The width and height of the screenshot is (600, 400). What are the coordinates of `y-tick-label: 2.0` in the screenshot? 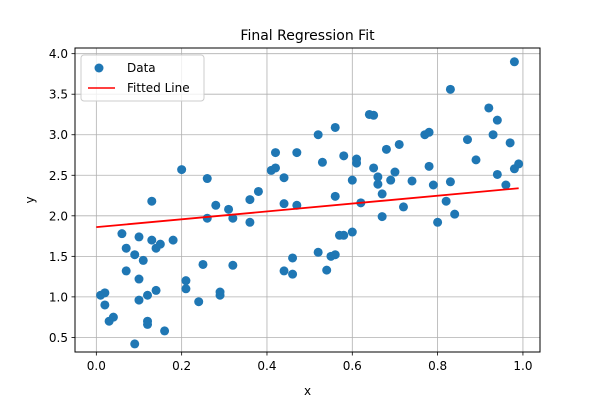 It's located at (58, 216).